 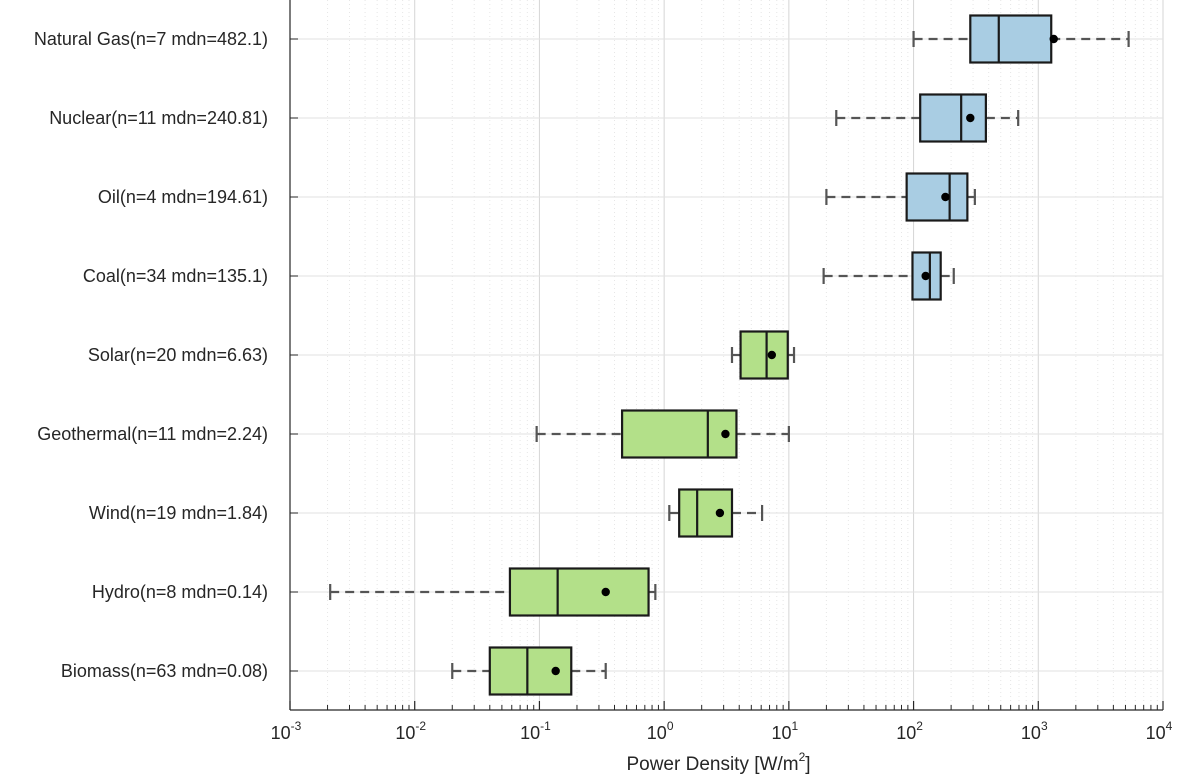 What do you see at coordinates (178, 513) in the screenshot?
I see `category-label: Wind(n=19 mdn=1.84)` at bounding box center [178, 513].